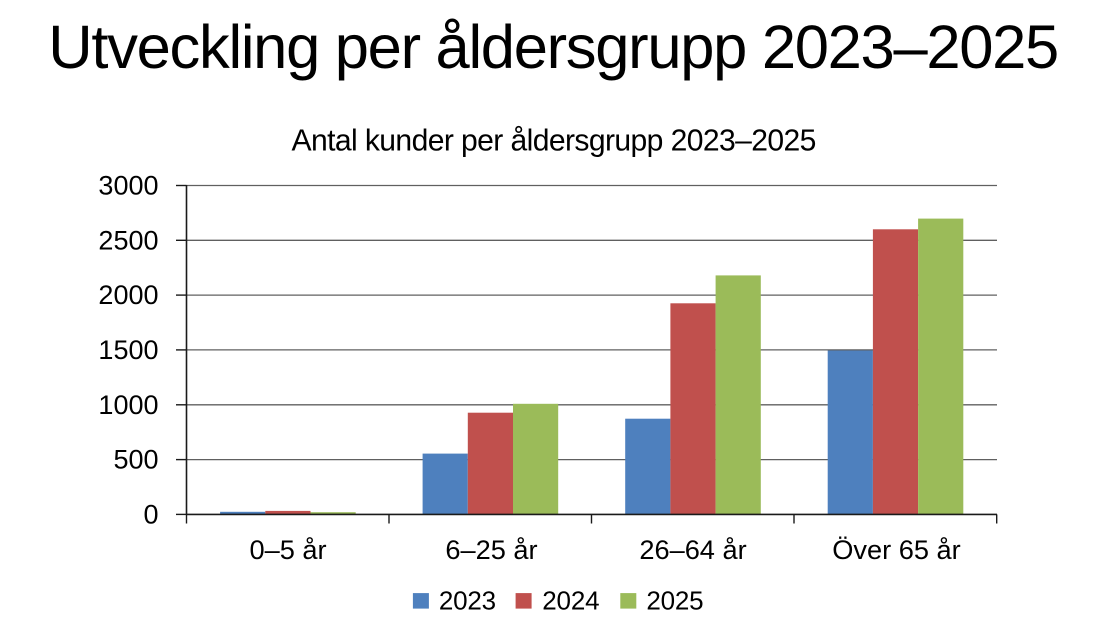 The height and width of the screenshot is (624, 1110). Describe the element at coordinates (896, 549) in the screenshot. I see `svg-text: Över 65 år` at that location.